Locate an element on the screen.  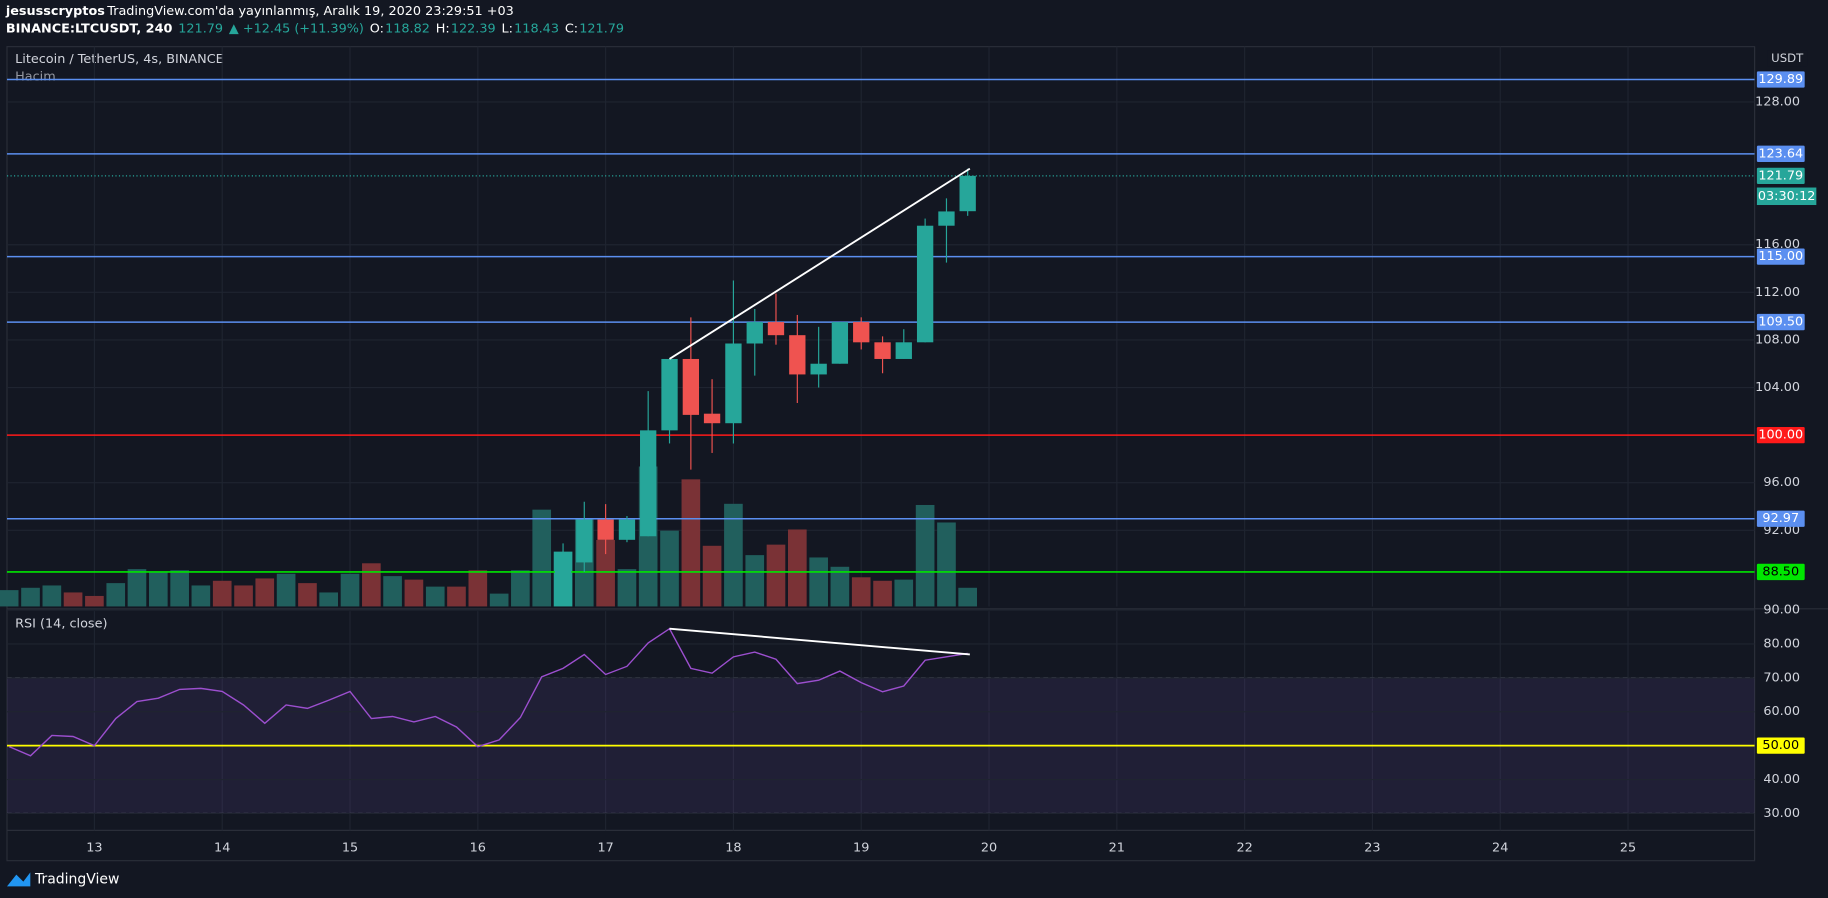
y-tick-label: 112.00 is located at coordinates (1777, 292).